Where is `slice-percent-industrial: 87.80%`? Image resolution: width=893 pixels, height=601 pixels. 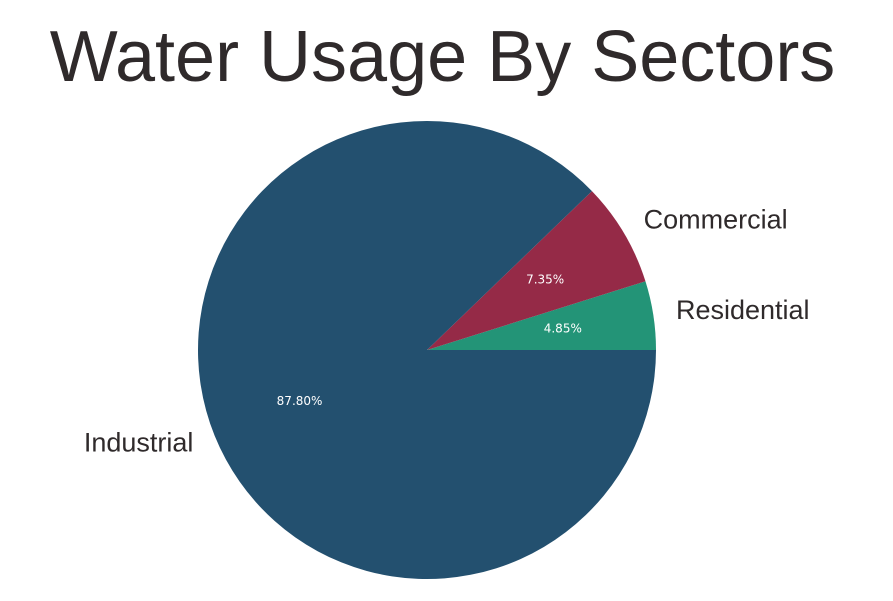
slice-percent-industrial: 87.80% is located at coordinates (300, 401).